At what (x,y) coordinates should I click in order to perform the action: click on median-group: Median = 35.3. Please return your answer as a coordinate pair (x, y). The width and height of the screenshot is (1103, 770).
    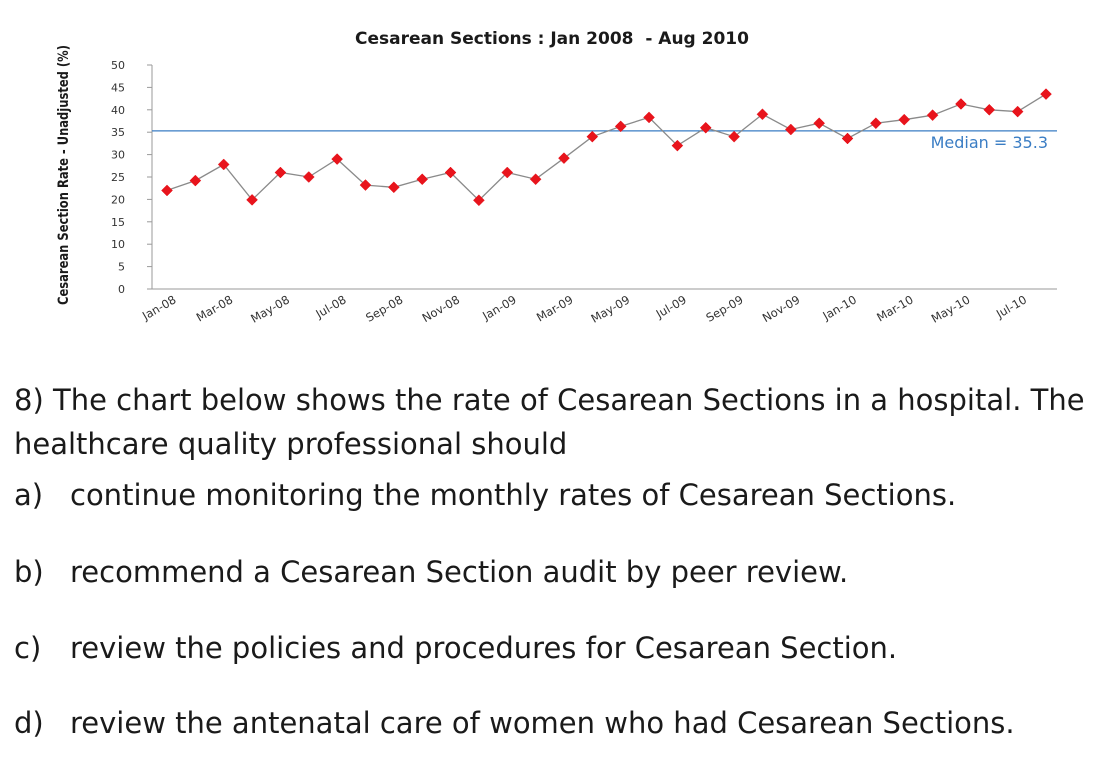
    Looking at the image, I should click on (604, 141).